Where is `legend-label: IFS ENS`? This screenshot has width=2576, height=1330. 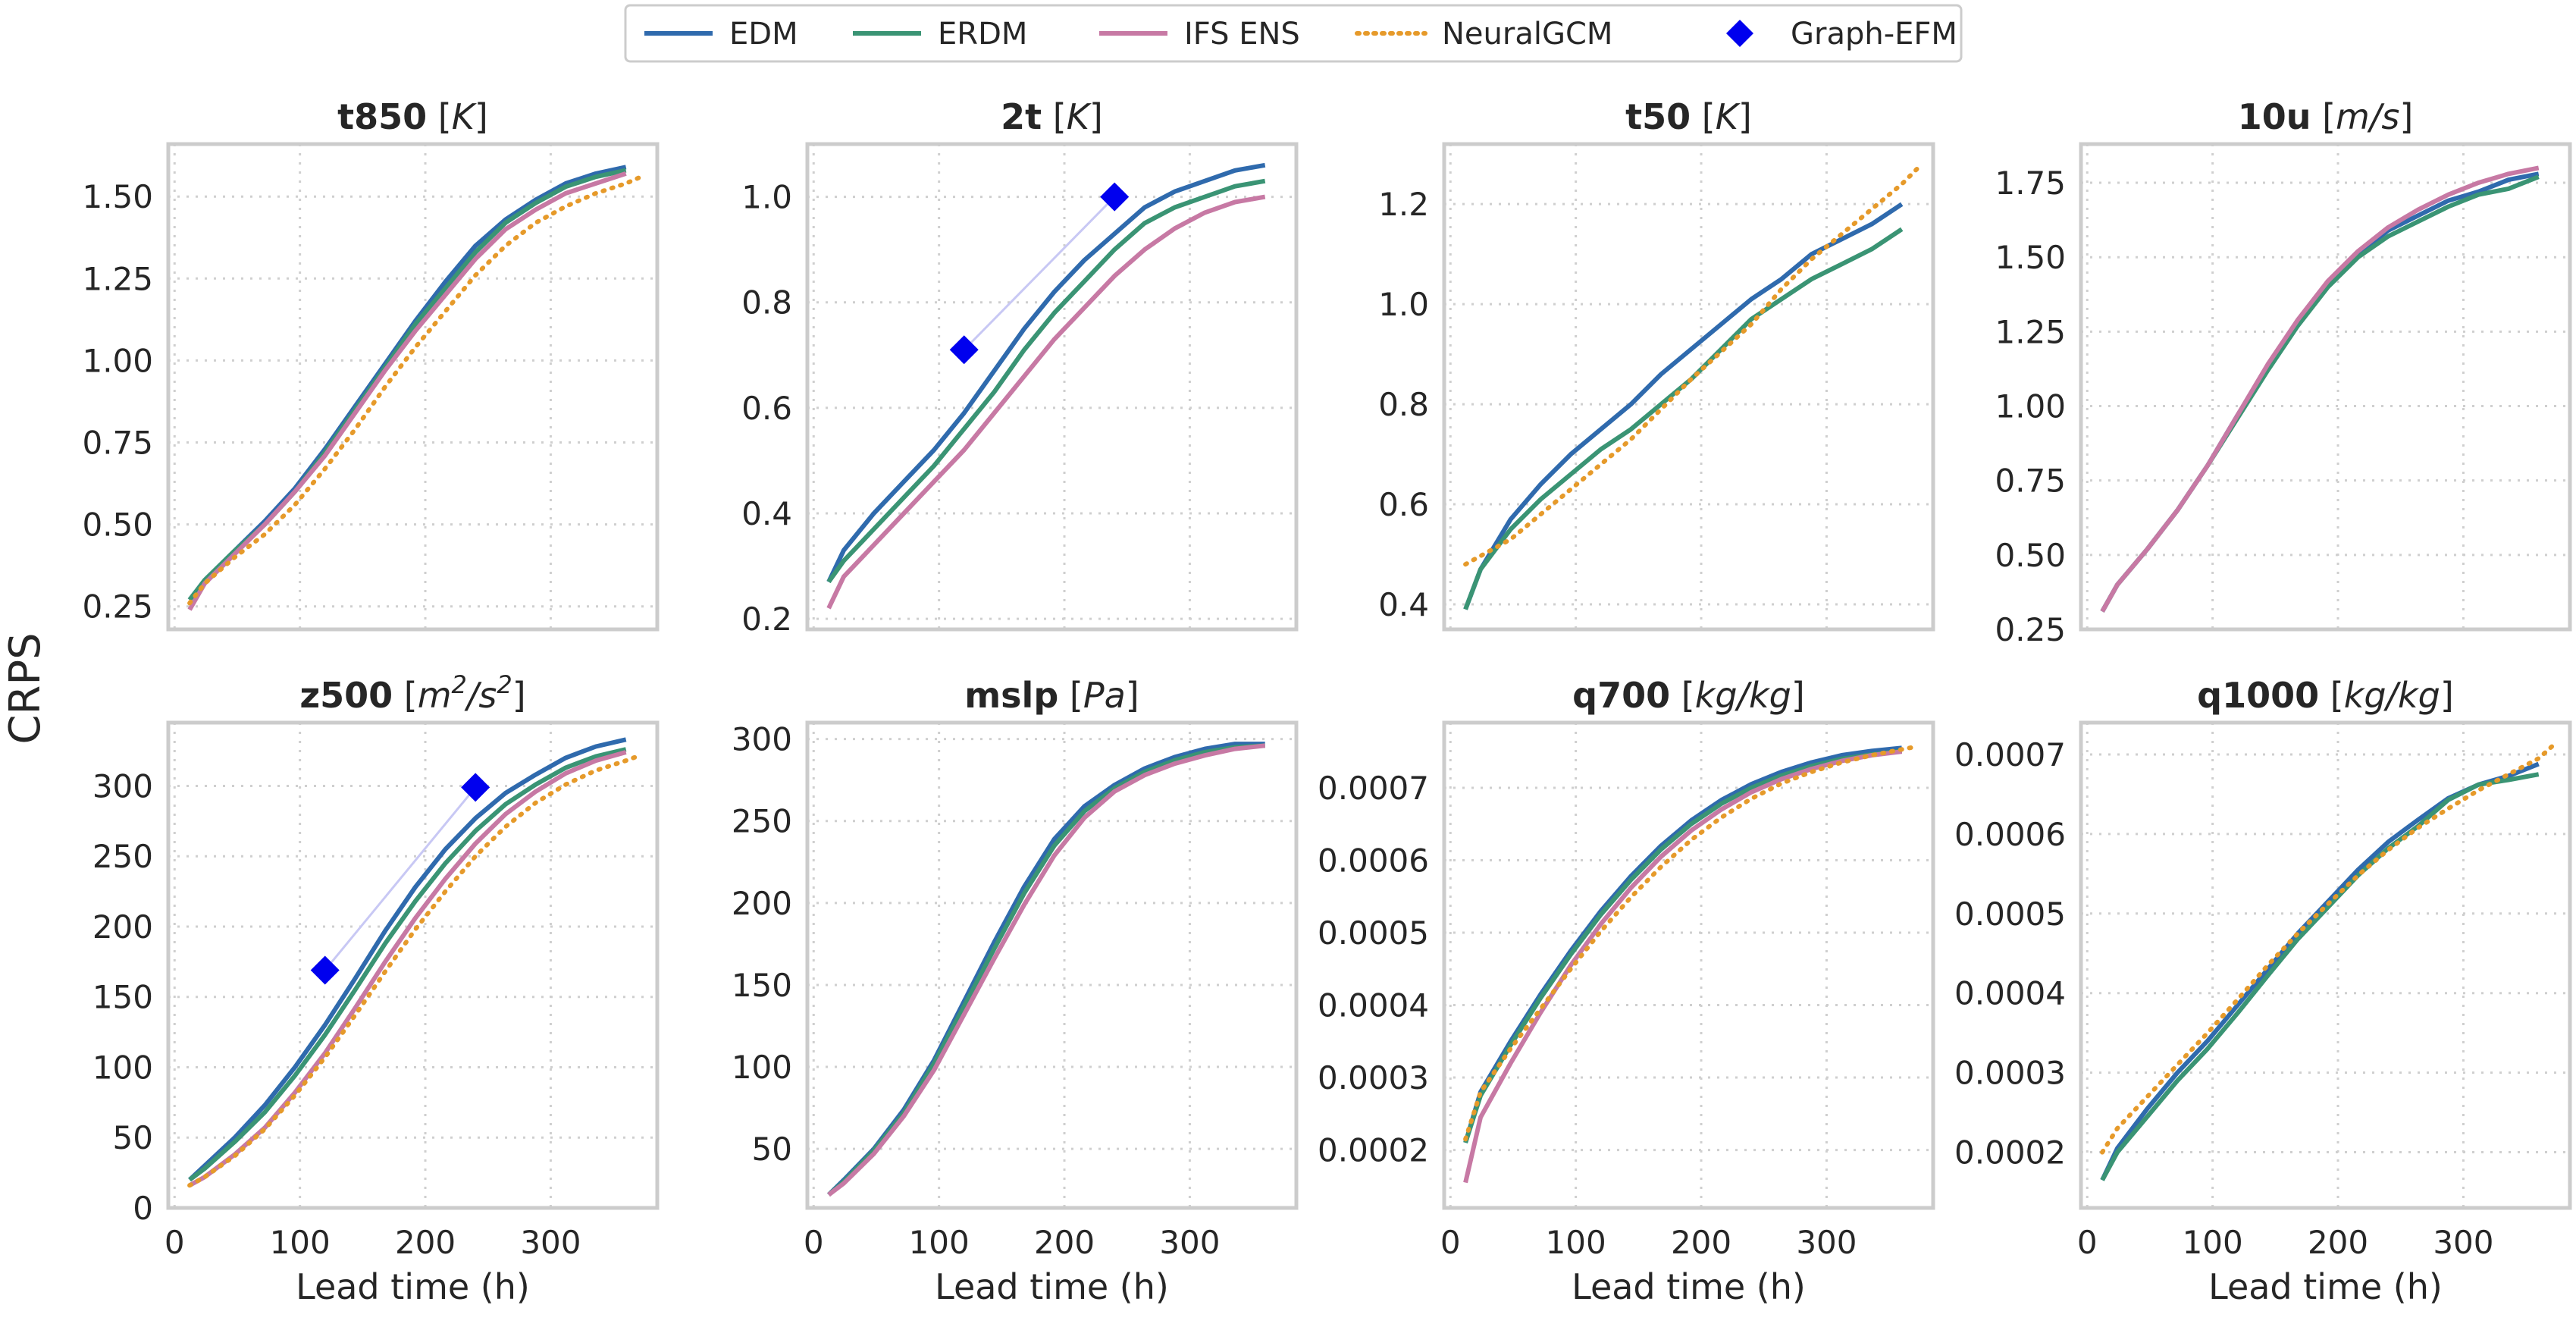
legend-label: IFS ENS is located at coordinates (1242, 34).